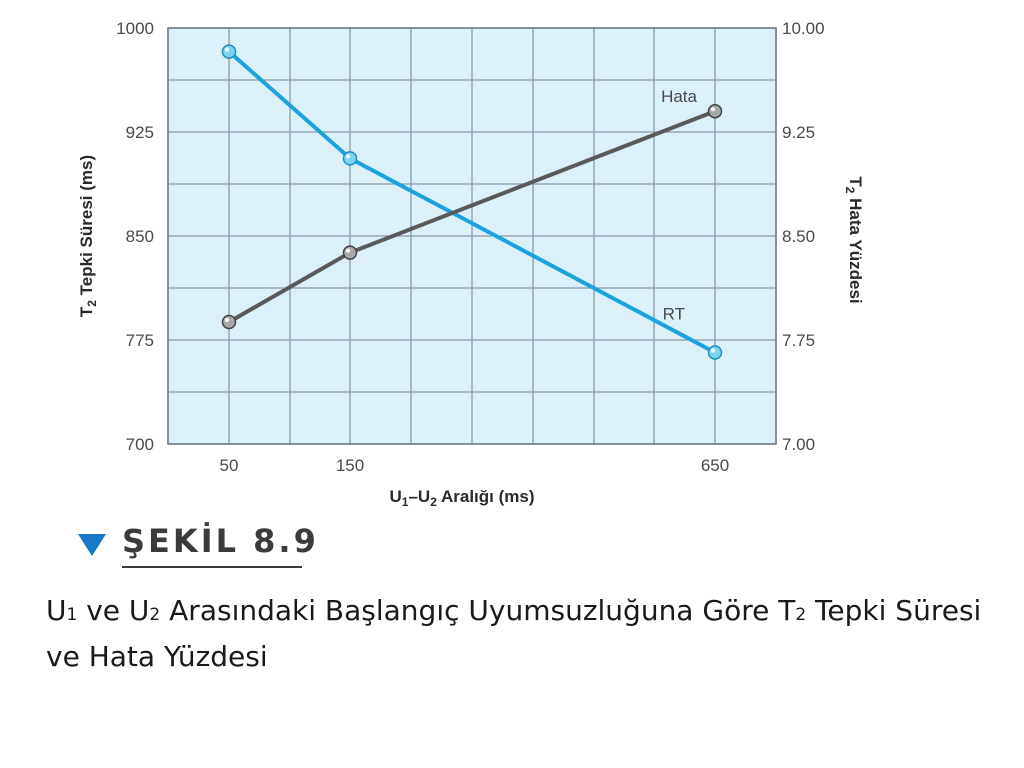 Image resolution: width=1024 pixels, height=768 pixels. I want to click on x-tick-label: 150, so click(350, 465).